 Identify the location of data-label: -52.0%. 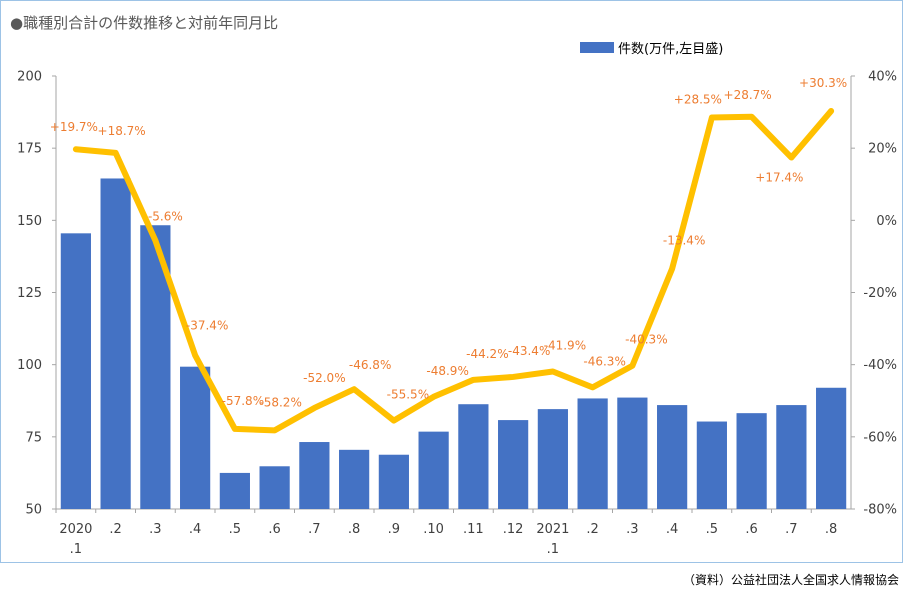
(324, 378).